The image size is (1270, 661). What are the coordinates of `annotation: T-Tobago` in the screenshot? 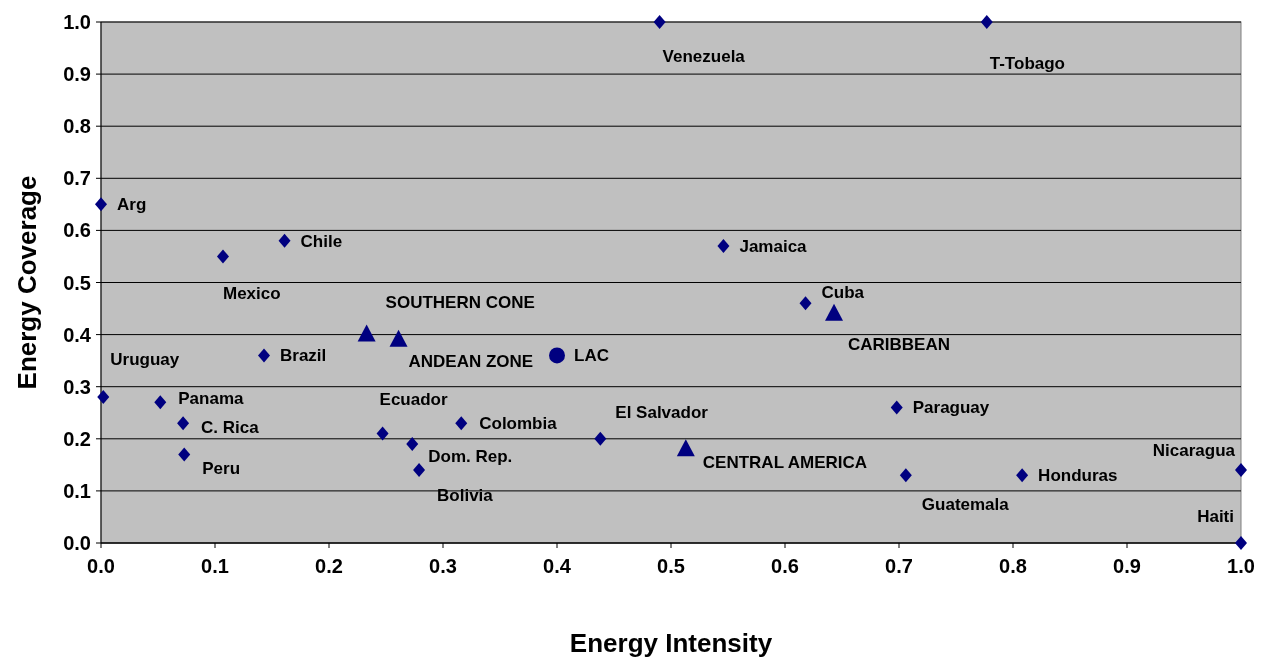 It's located at (1027, 63).